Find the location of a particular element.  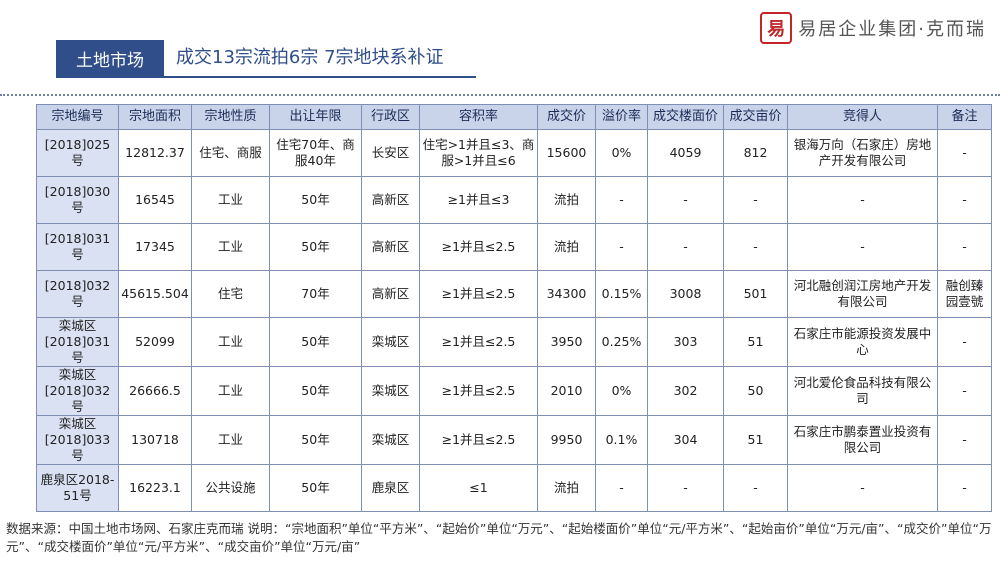

table-cell: [2018]031号 is located at coordinates (77, 247).